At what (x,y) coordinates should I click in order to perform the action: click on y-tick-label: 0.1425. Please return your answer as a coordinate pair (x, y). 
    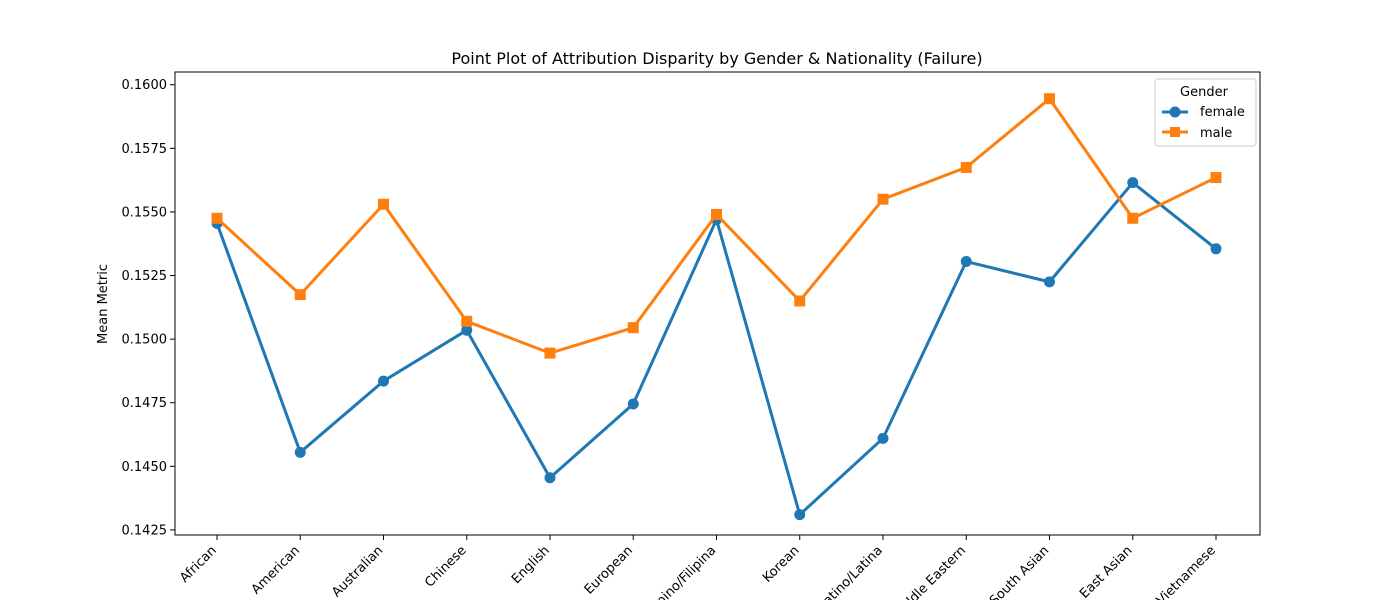
    Looking at the image, I should click on (145, 530).